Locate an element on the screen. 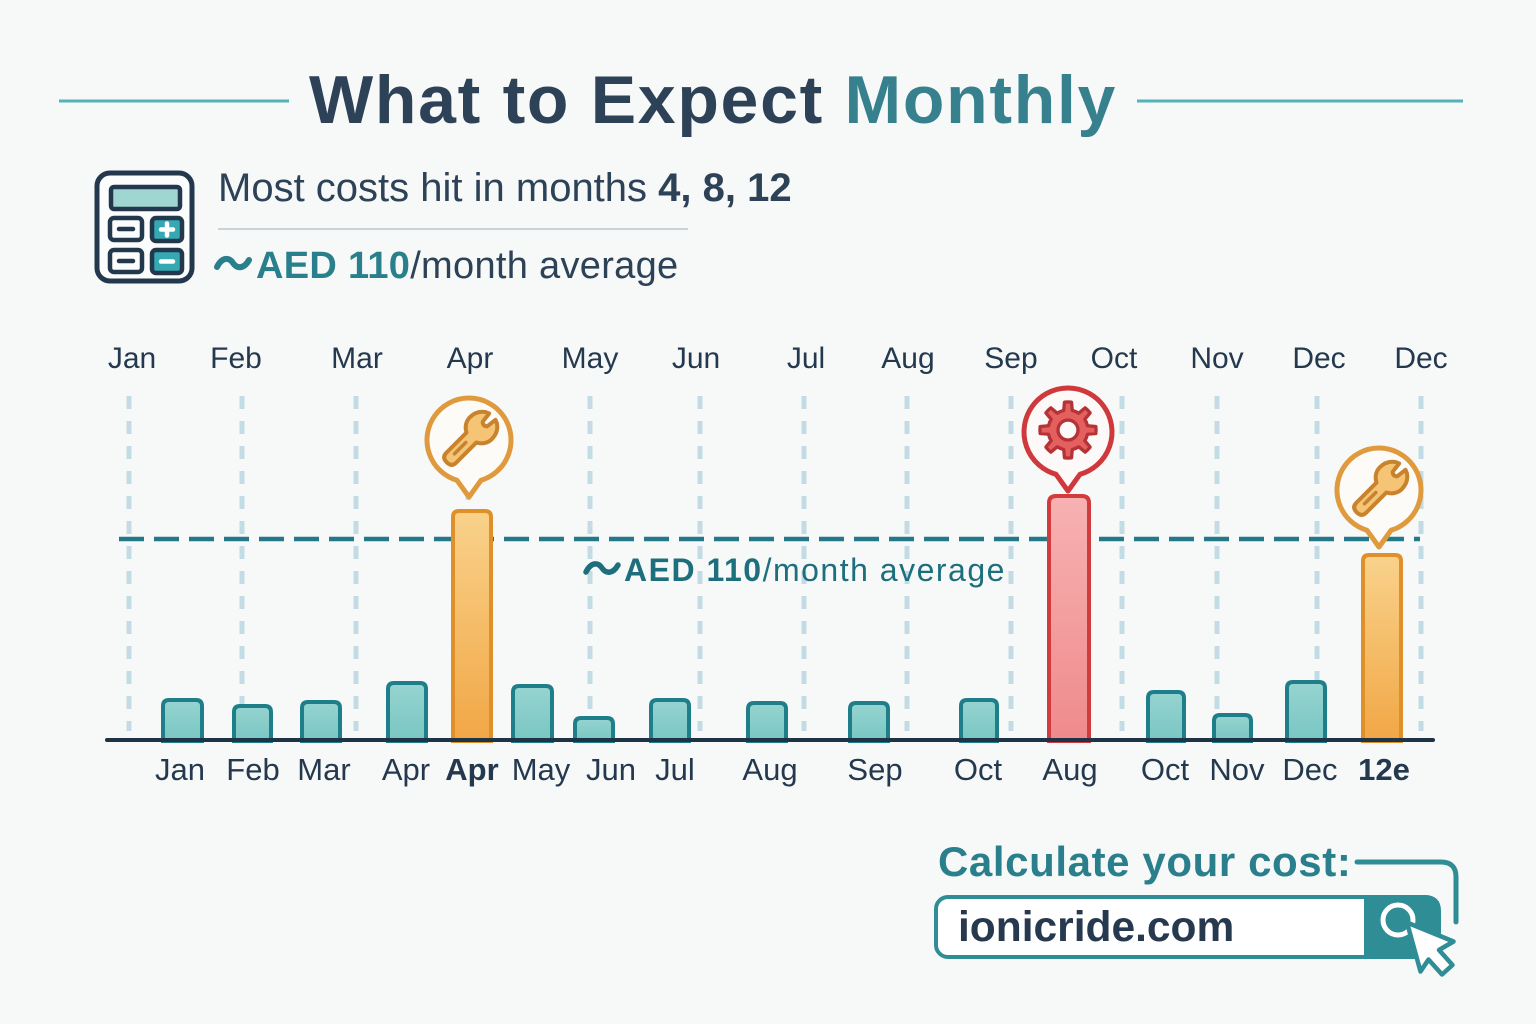 Image resolution: width=1536 pixels, height=1024 pixels. svg-text:Most costs hit in months 4, 8,: Most costs hit in months 4, 8, 12 is located at coordinates (505, 188).